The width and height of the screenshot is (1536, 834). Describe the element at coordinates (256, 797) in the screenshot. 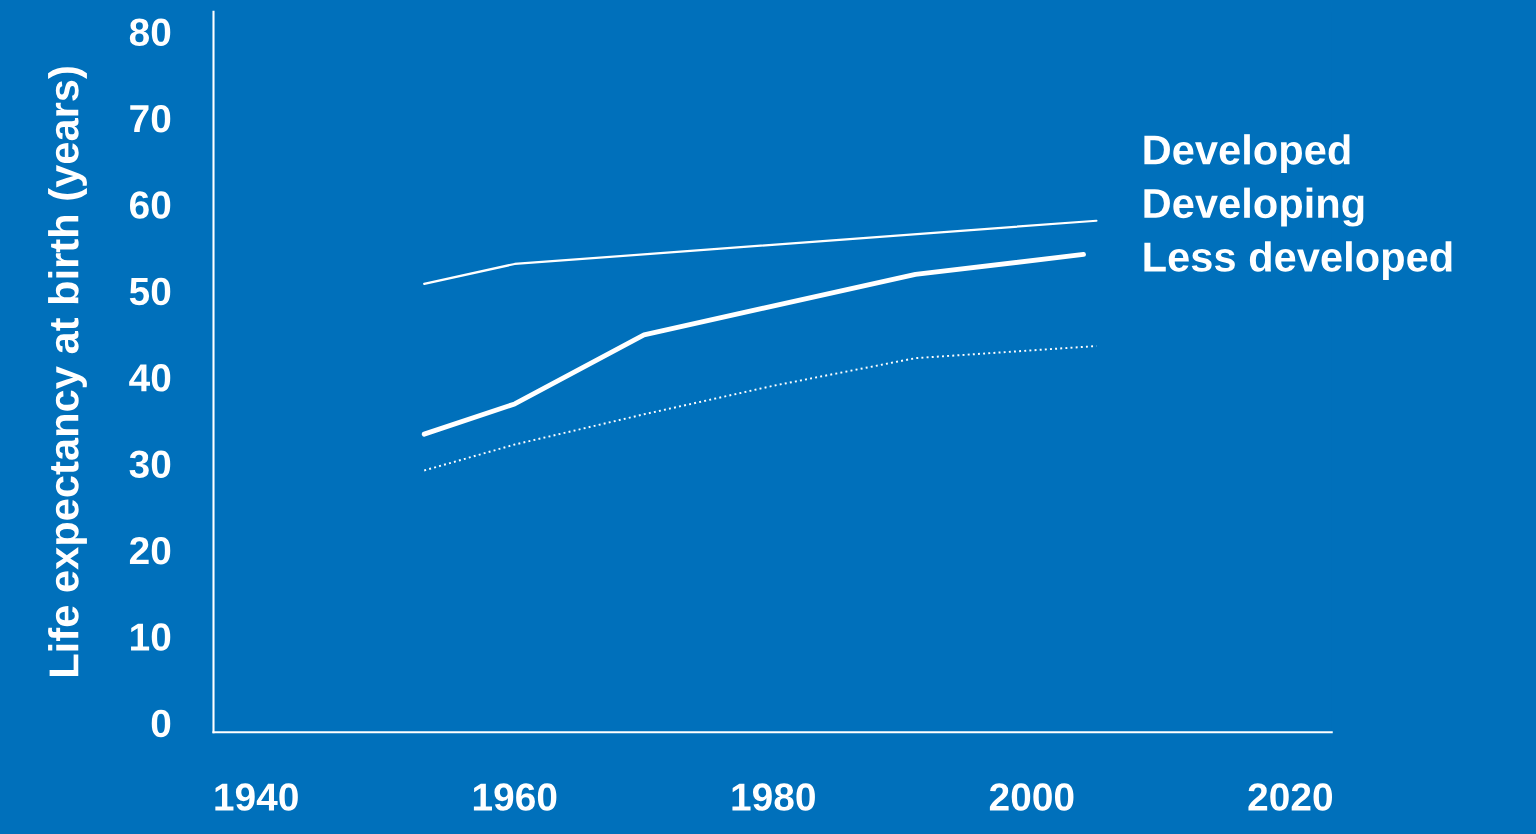

I see `x-tick-label: 1940` at that location.